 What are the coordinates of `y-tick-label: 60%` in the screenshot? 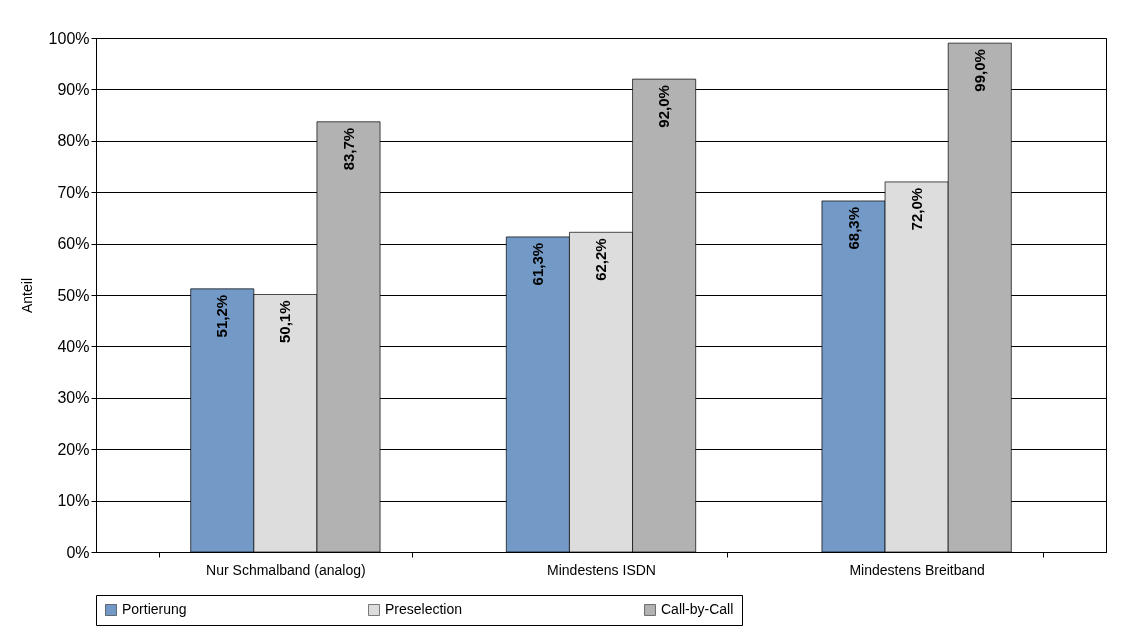 It's located at (73, 244).